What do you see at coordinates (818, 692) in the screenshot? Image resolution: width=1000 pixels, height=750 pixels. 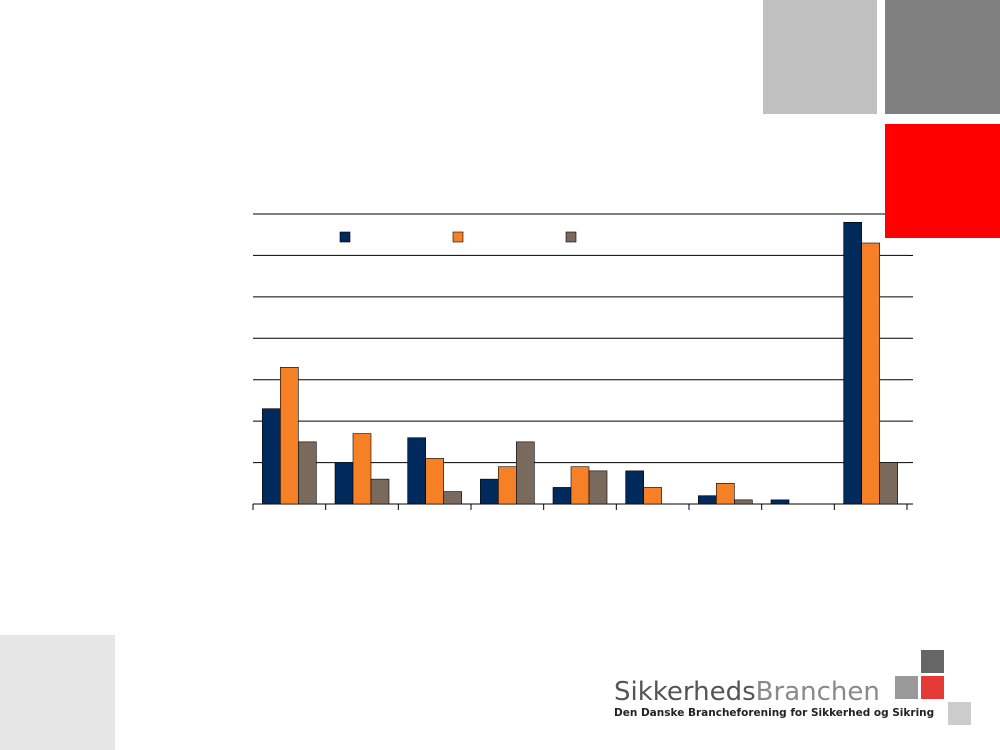 I see `logo-part: Branchen` at bounding box center [818, 692].